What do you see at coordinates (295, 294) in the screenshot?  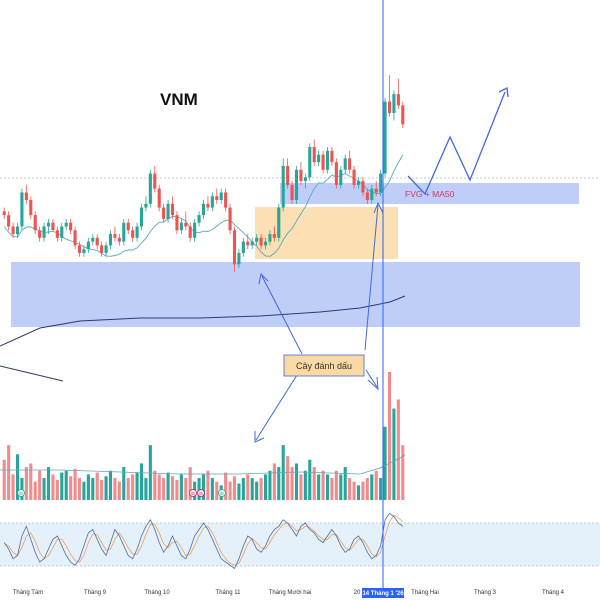 I see `support-zone-lower` at bounding box center [295, 294].